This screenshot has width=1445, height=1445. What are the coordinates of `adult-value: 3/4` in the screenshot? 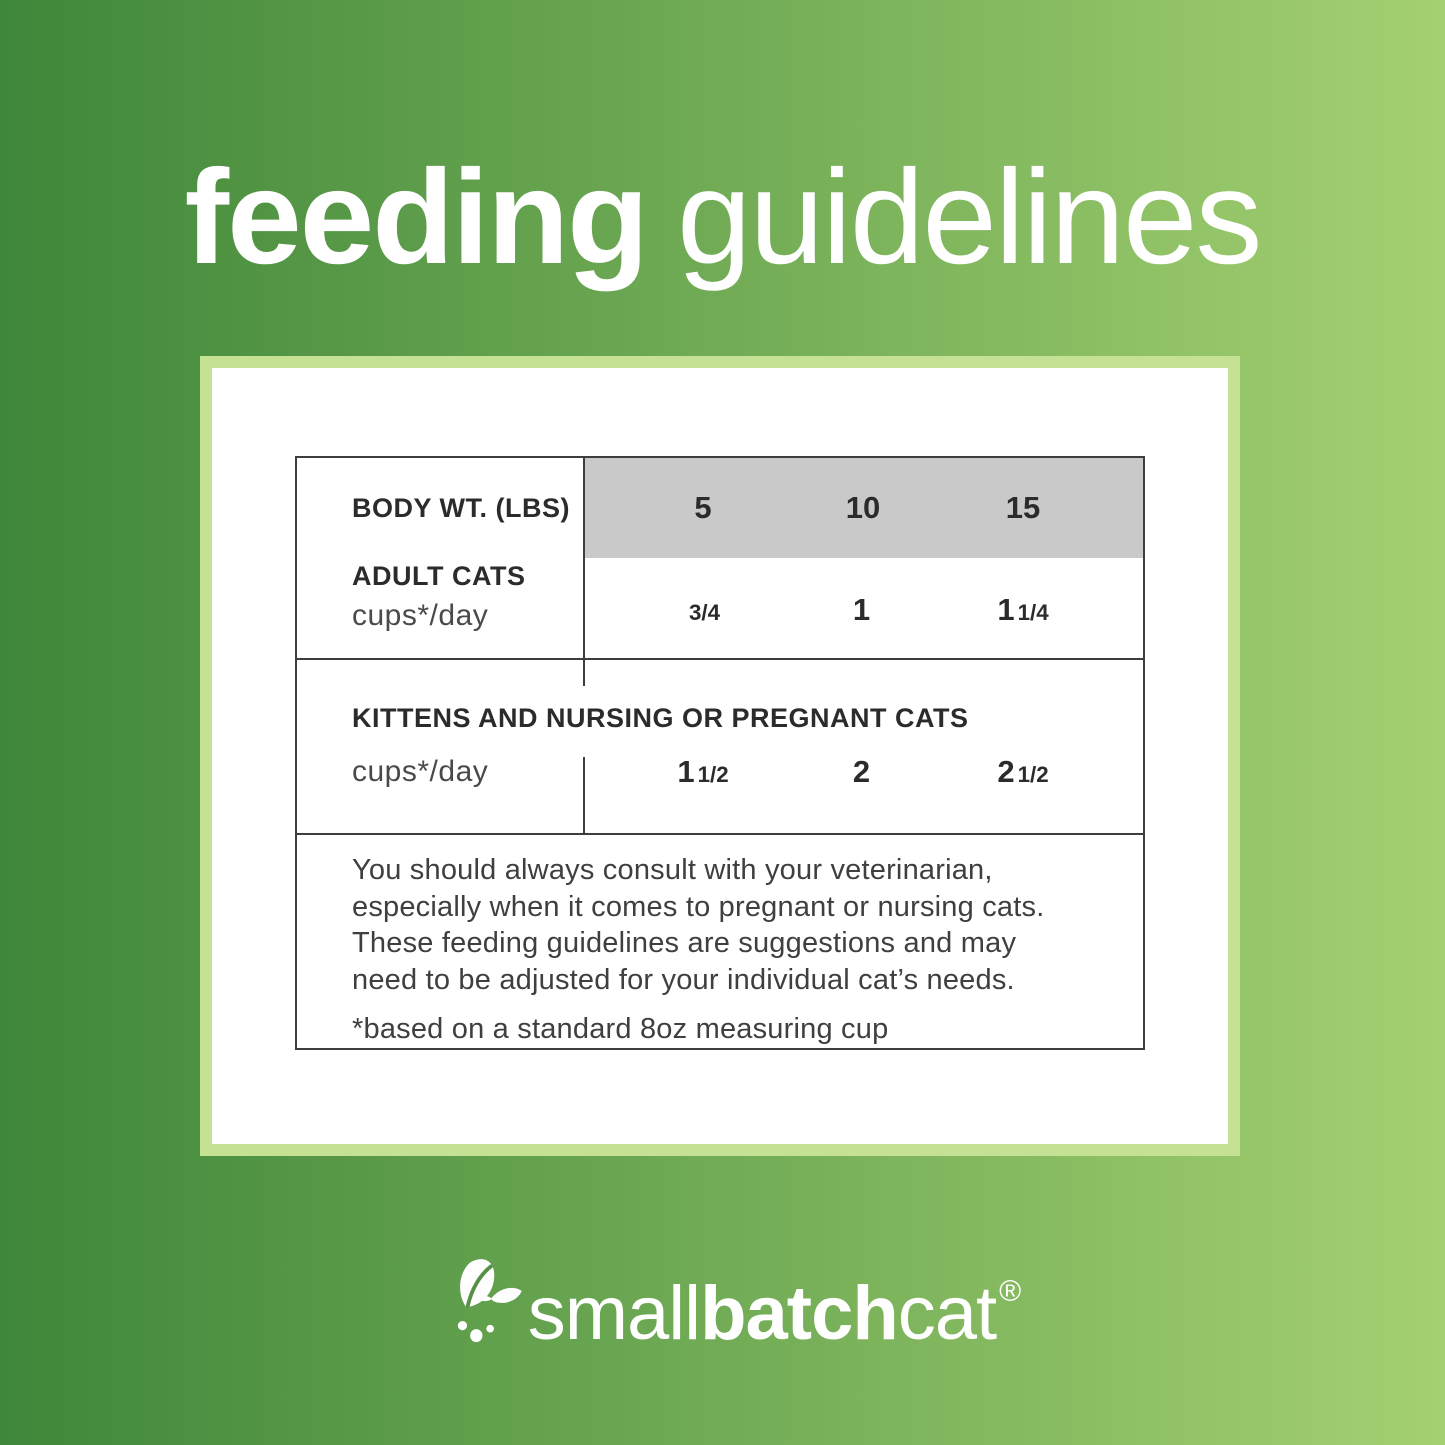 It's located at (704, 612).